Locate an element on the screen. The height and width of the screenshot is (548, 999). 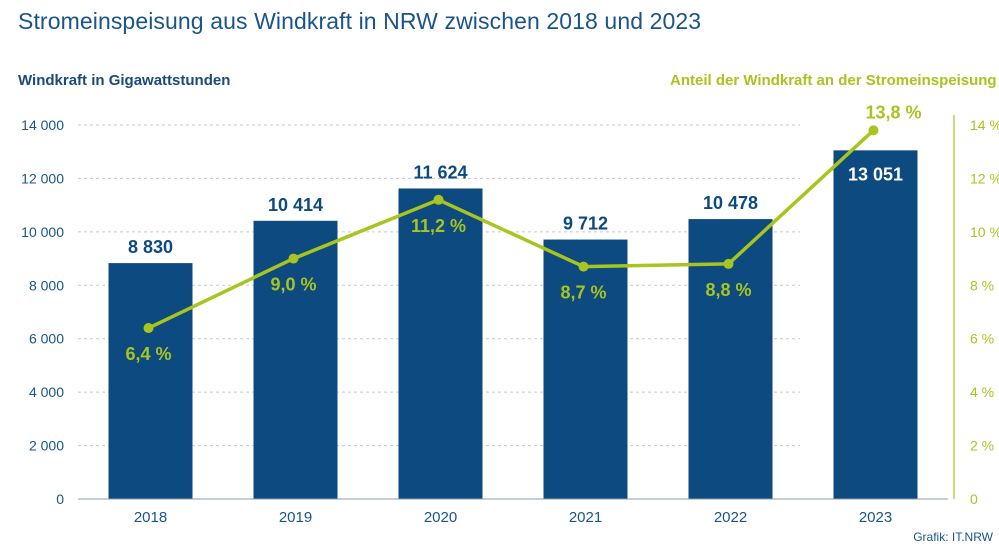
x-tick-label: 2019 is located at coordinates (295, 517).